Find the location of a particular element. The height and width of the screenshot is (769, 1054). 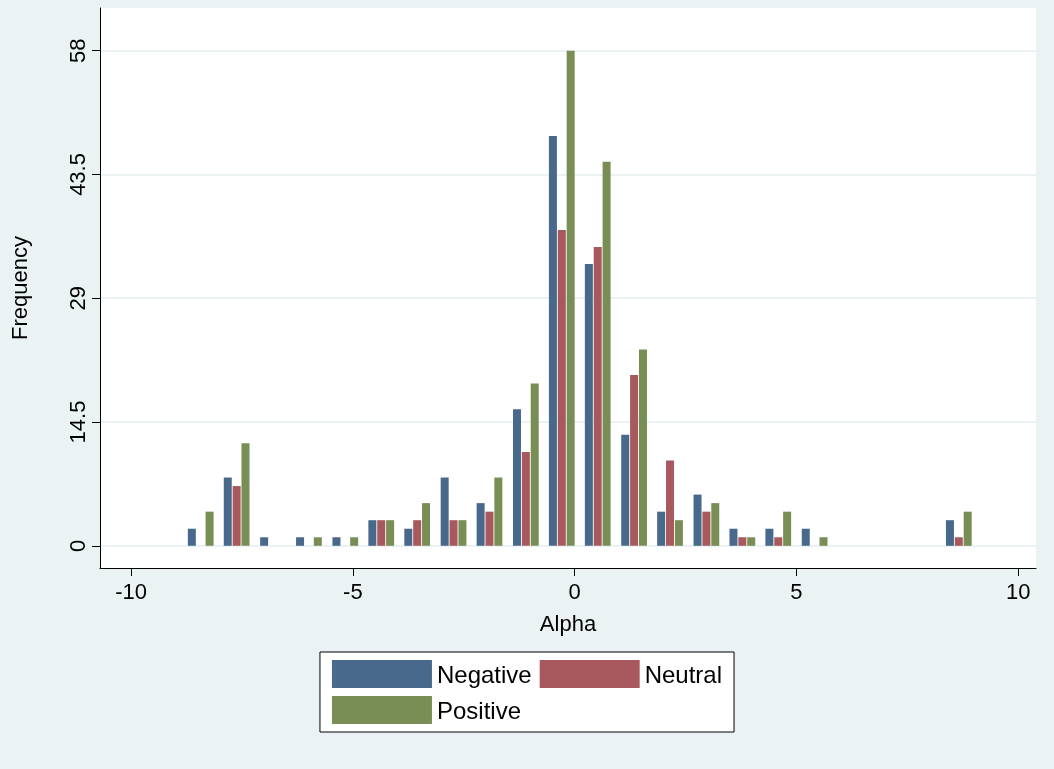

y-tick-label: 29 is located at coordinates (77, 298).